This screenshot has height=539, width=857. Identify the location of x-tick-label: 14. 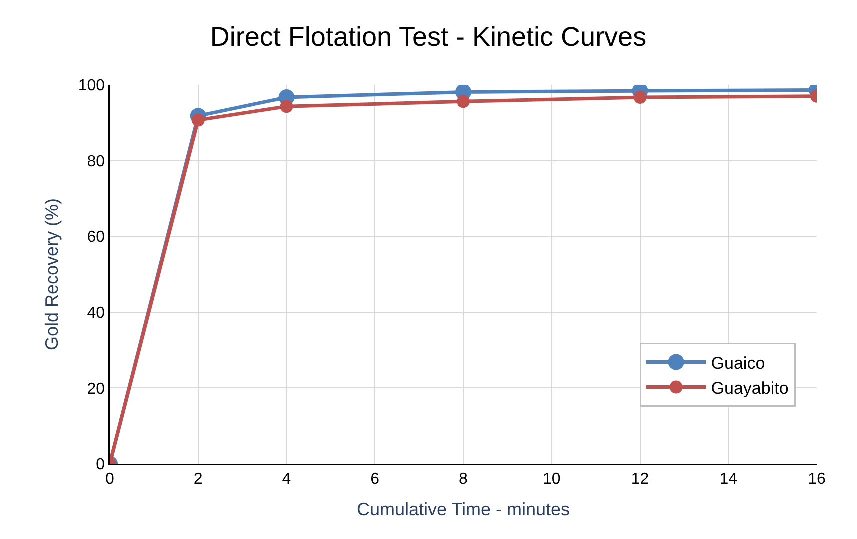
(729, 479).